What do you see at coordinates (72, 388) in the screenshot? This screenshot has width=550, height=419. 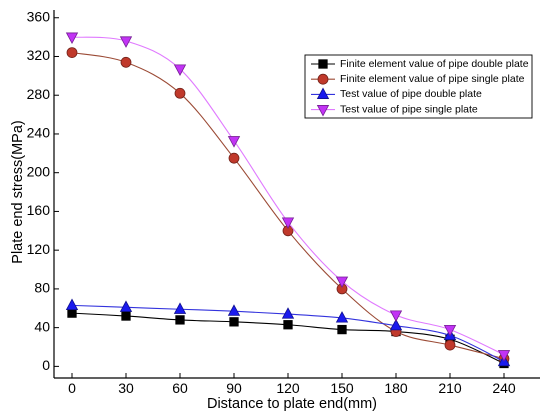 I see `x-tick-label: 0` at bounding box center [72, 388].